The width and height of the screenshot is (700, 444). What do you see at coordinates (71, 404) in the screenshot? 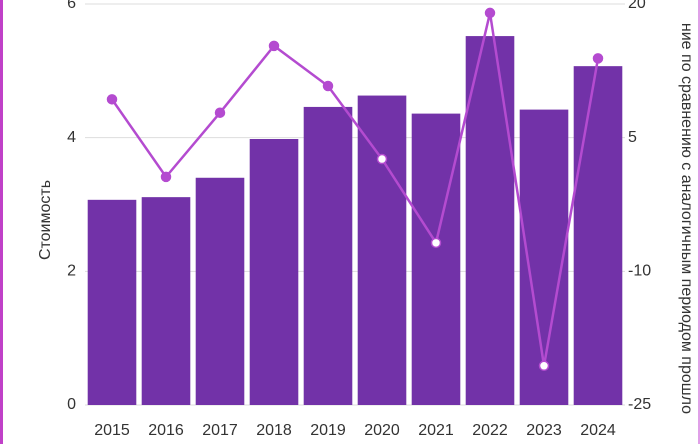
I see `y-tick-label: 0` at bounding box center [71, 404].